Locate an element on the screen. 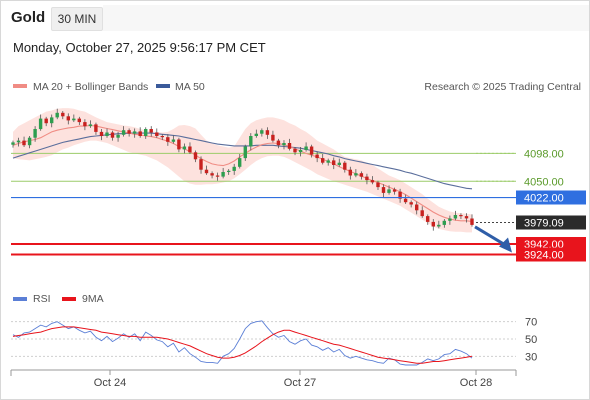 Image resolution: width=590 pixels, height=400 pixels. chart-header: Gold 30 MIN is located at coordinates (295, 18).